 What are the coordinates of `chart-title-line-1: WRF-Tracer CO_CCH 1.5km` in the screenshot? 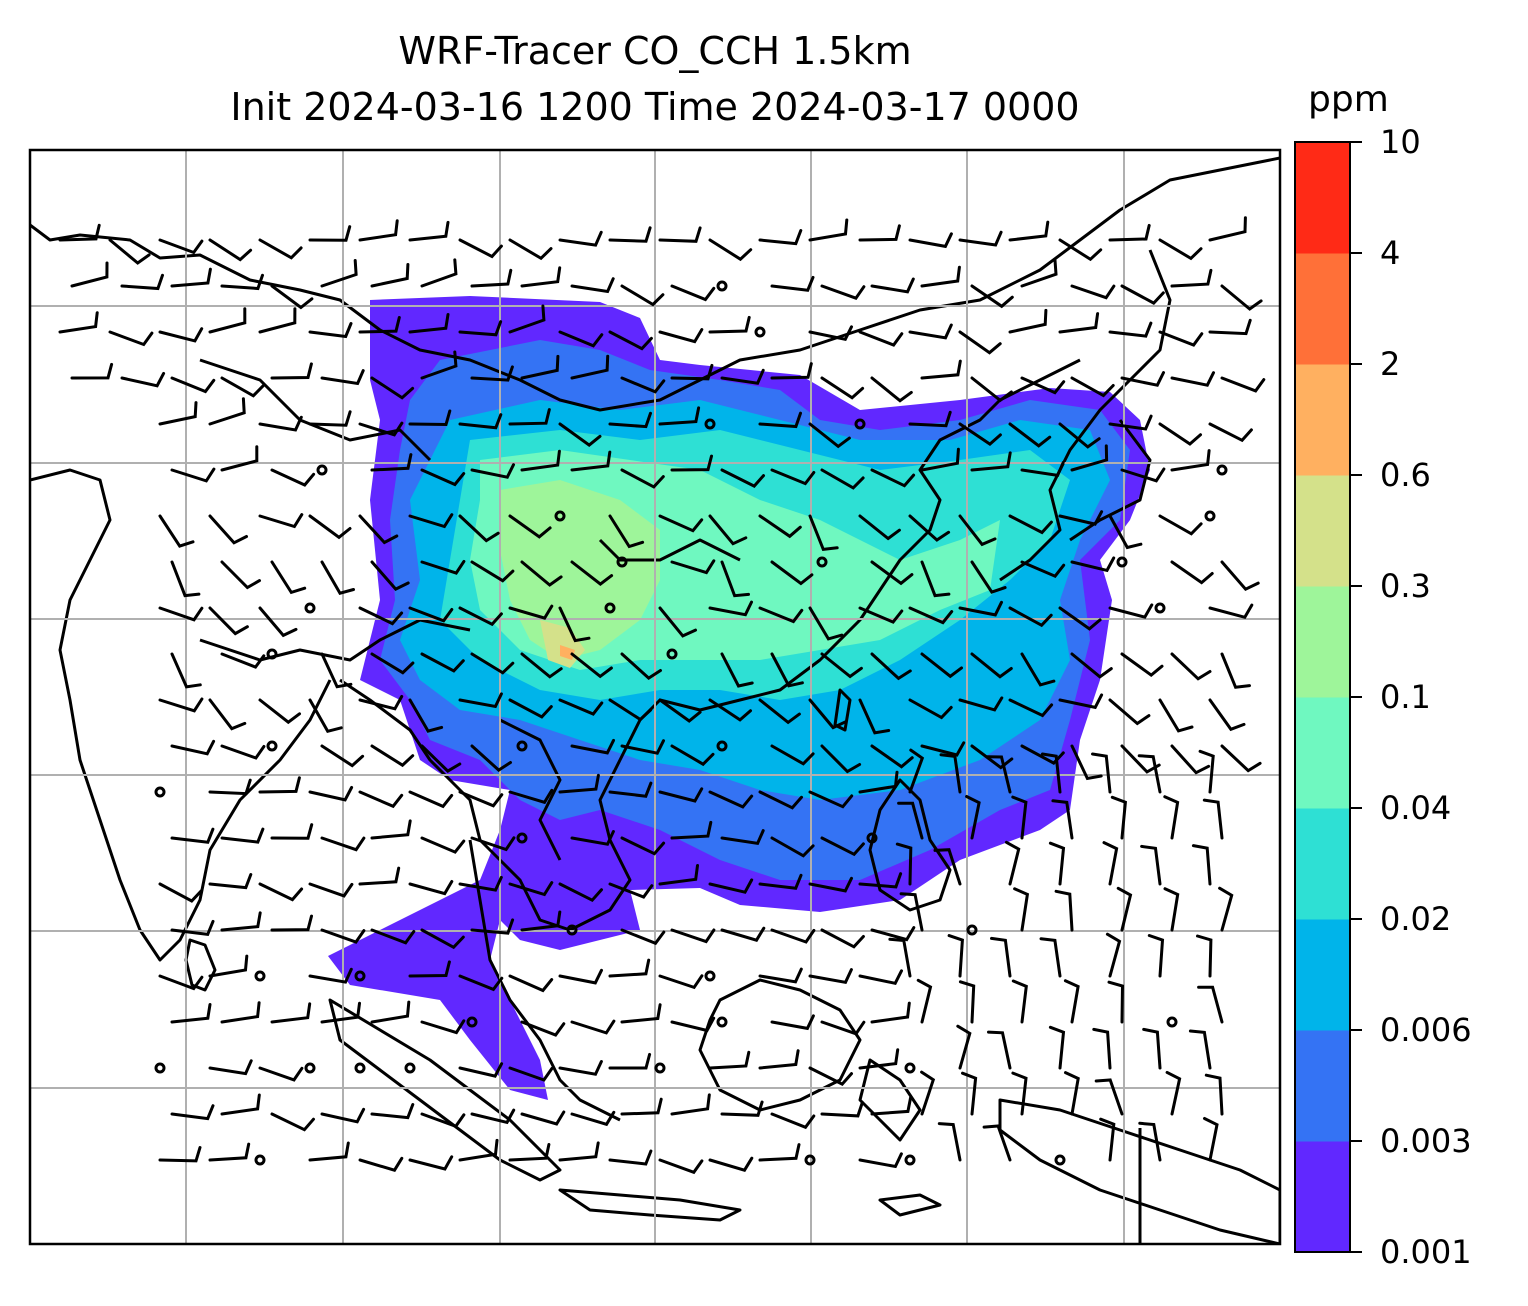 It's located at (655, 51).